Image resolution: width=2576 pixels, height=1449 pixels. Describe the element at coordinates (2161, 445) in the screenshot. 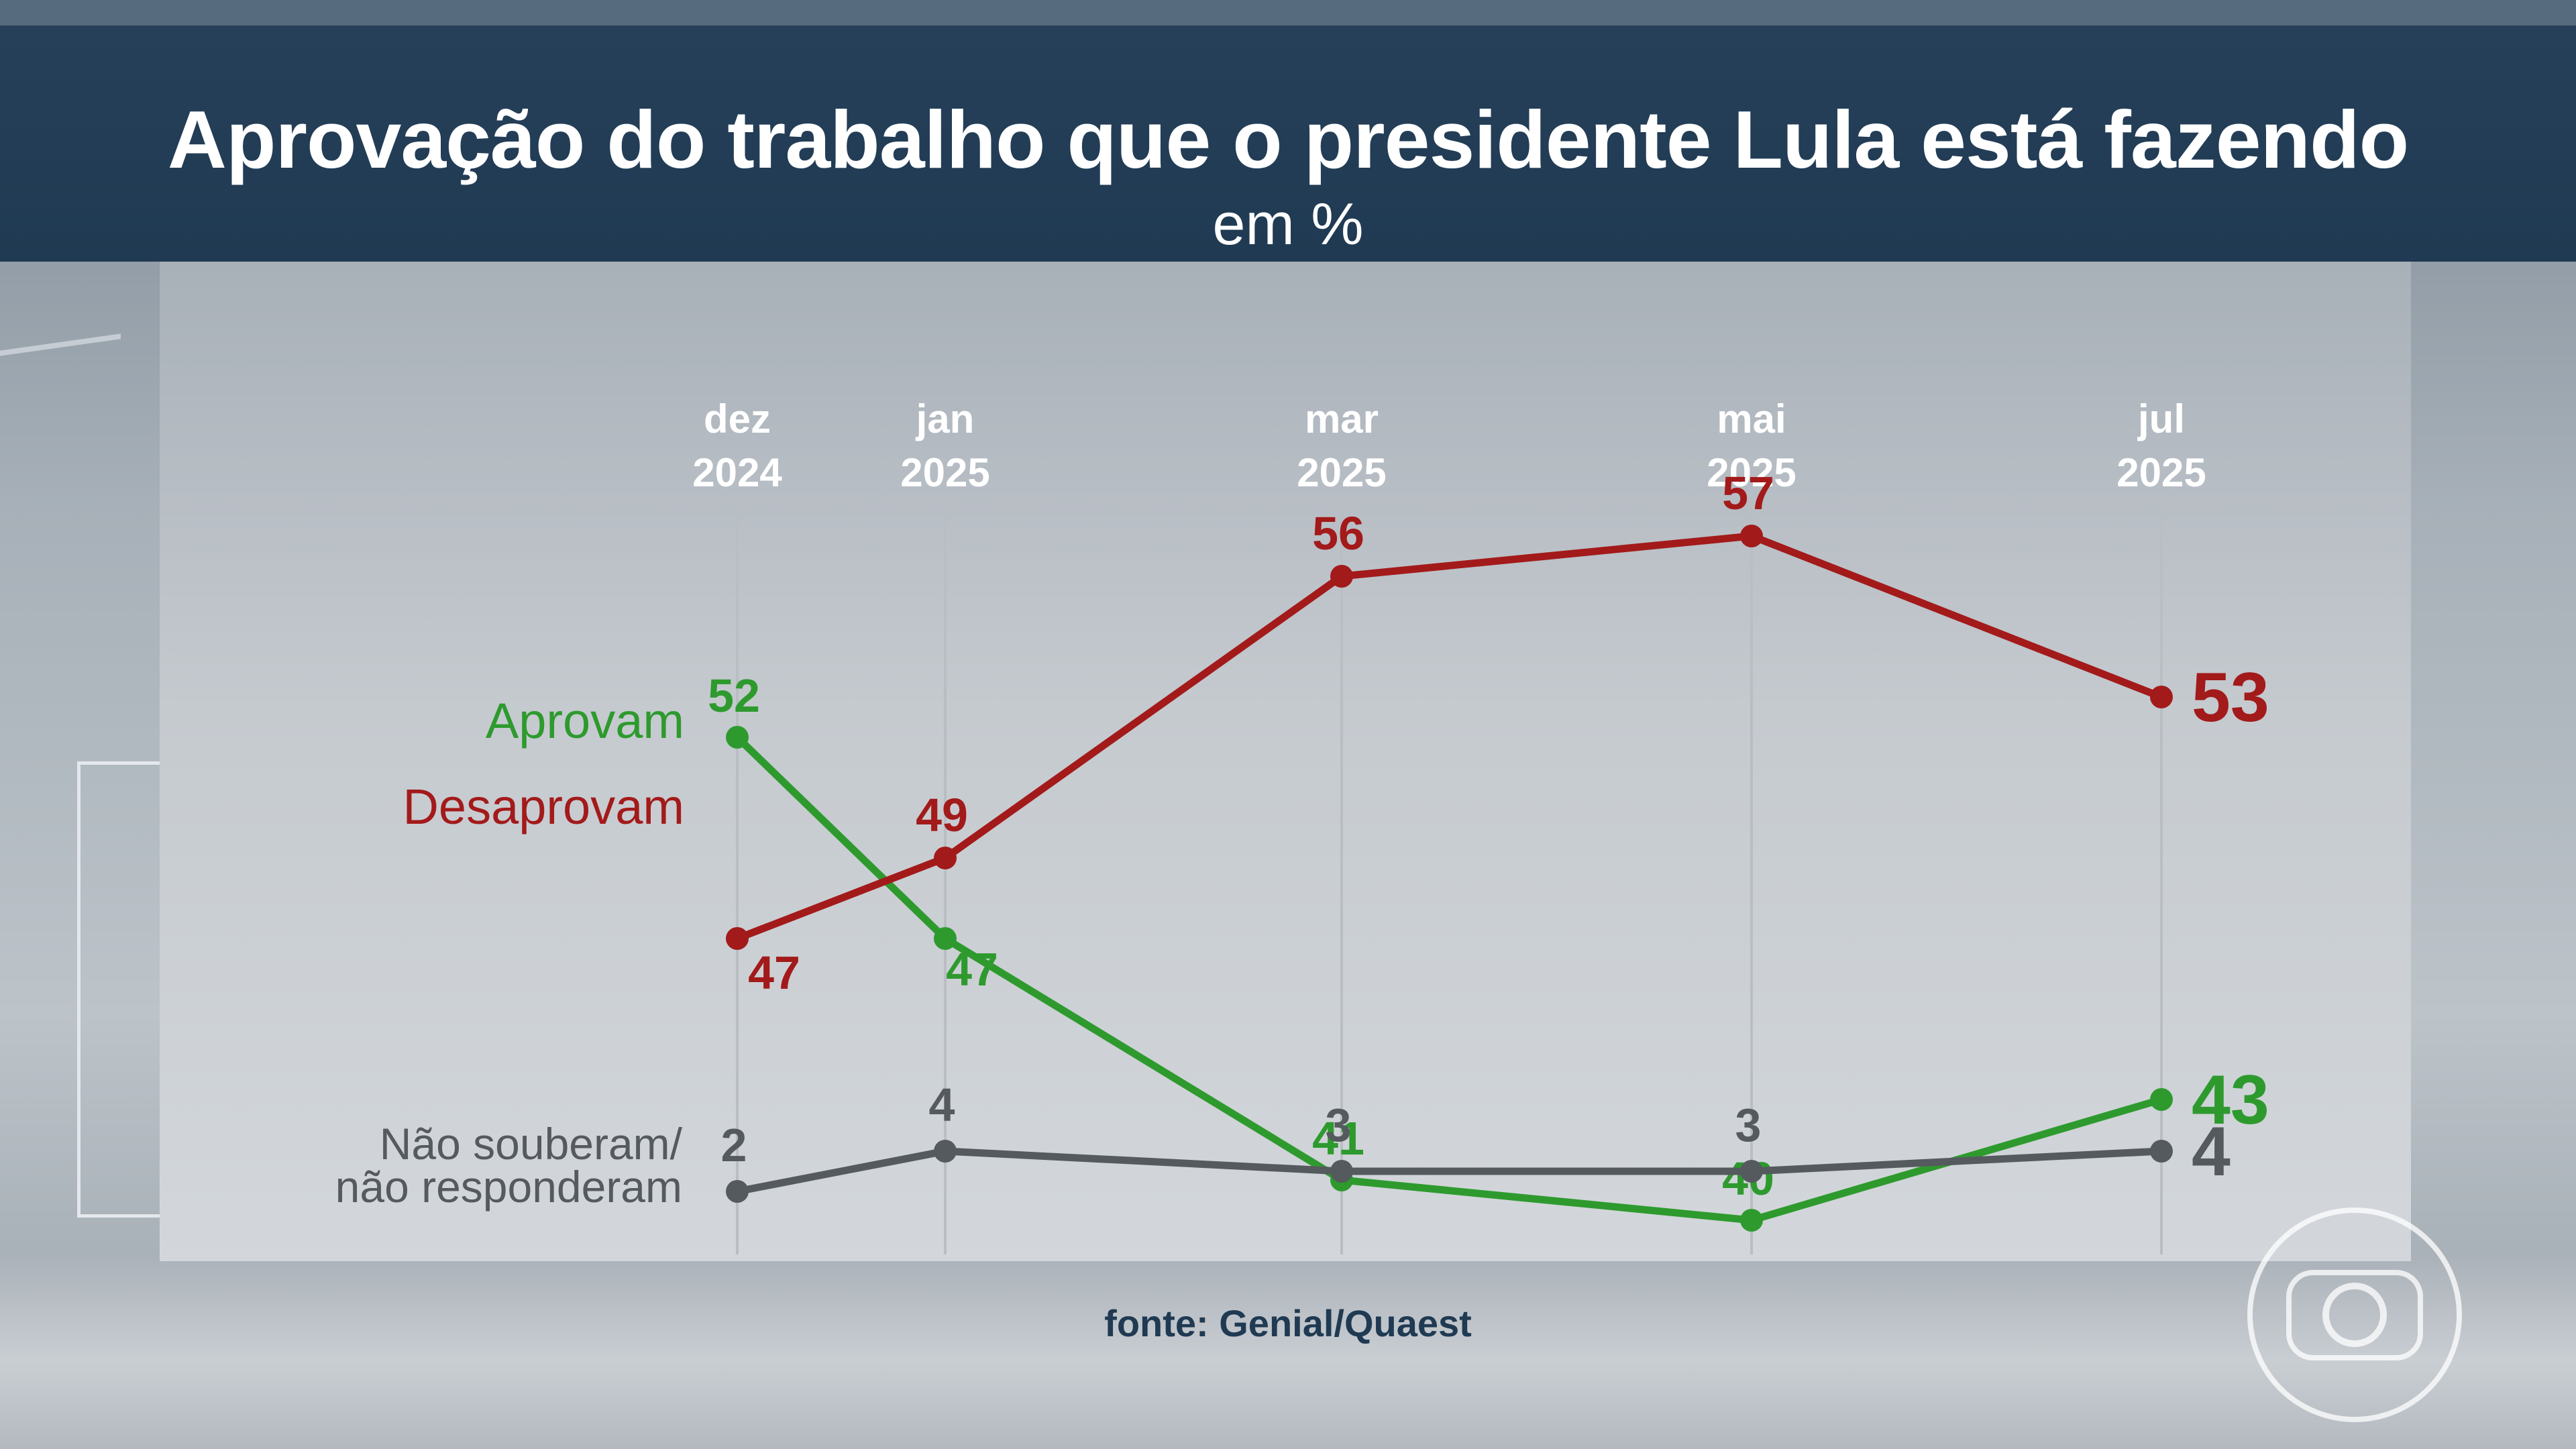

I see `x-tick-label: jul 2025` at that location.